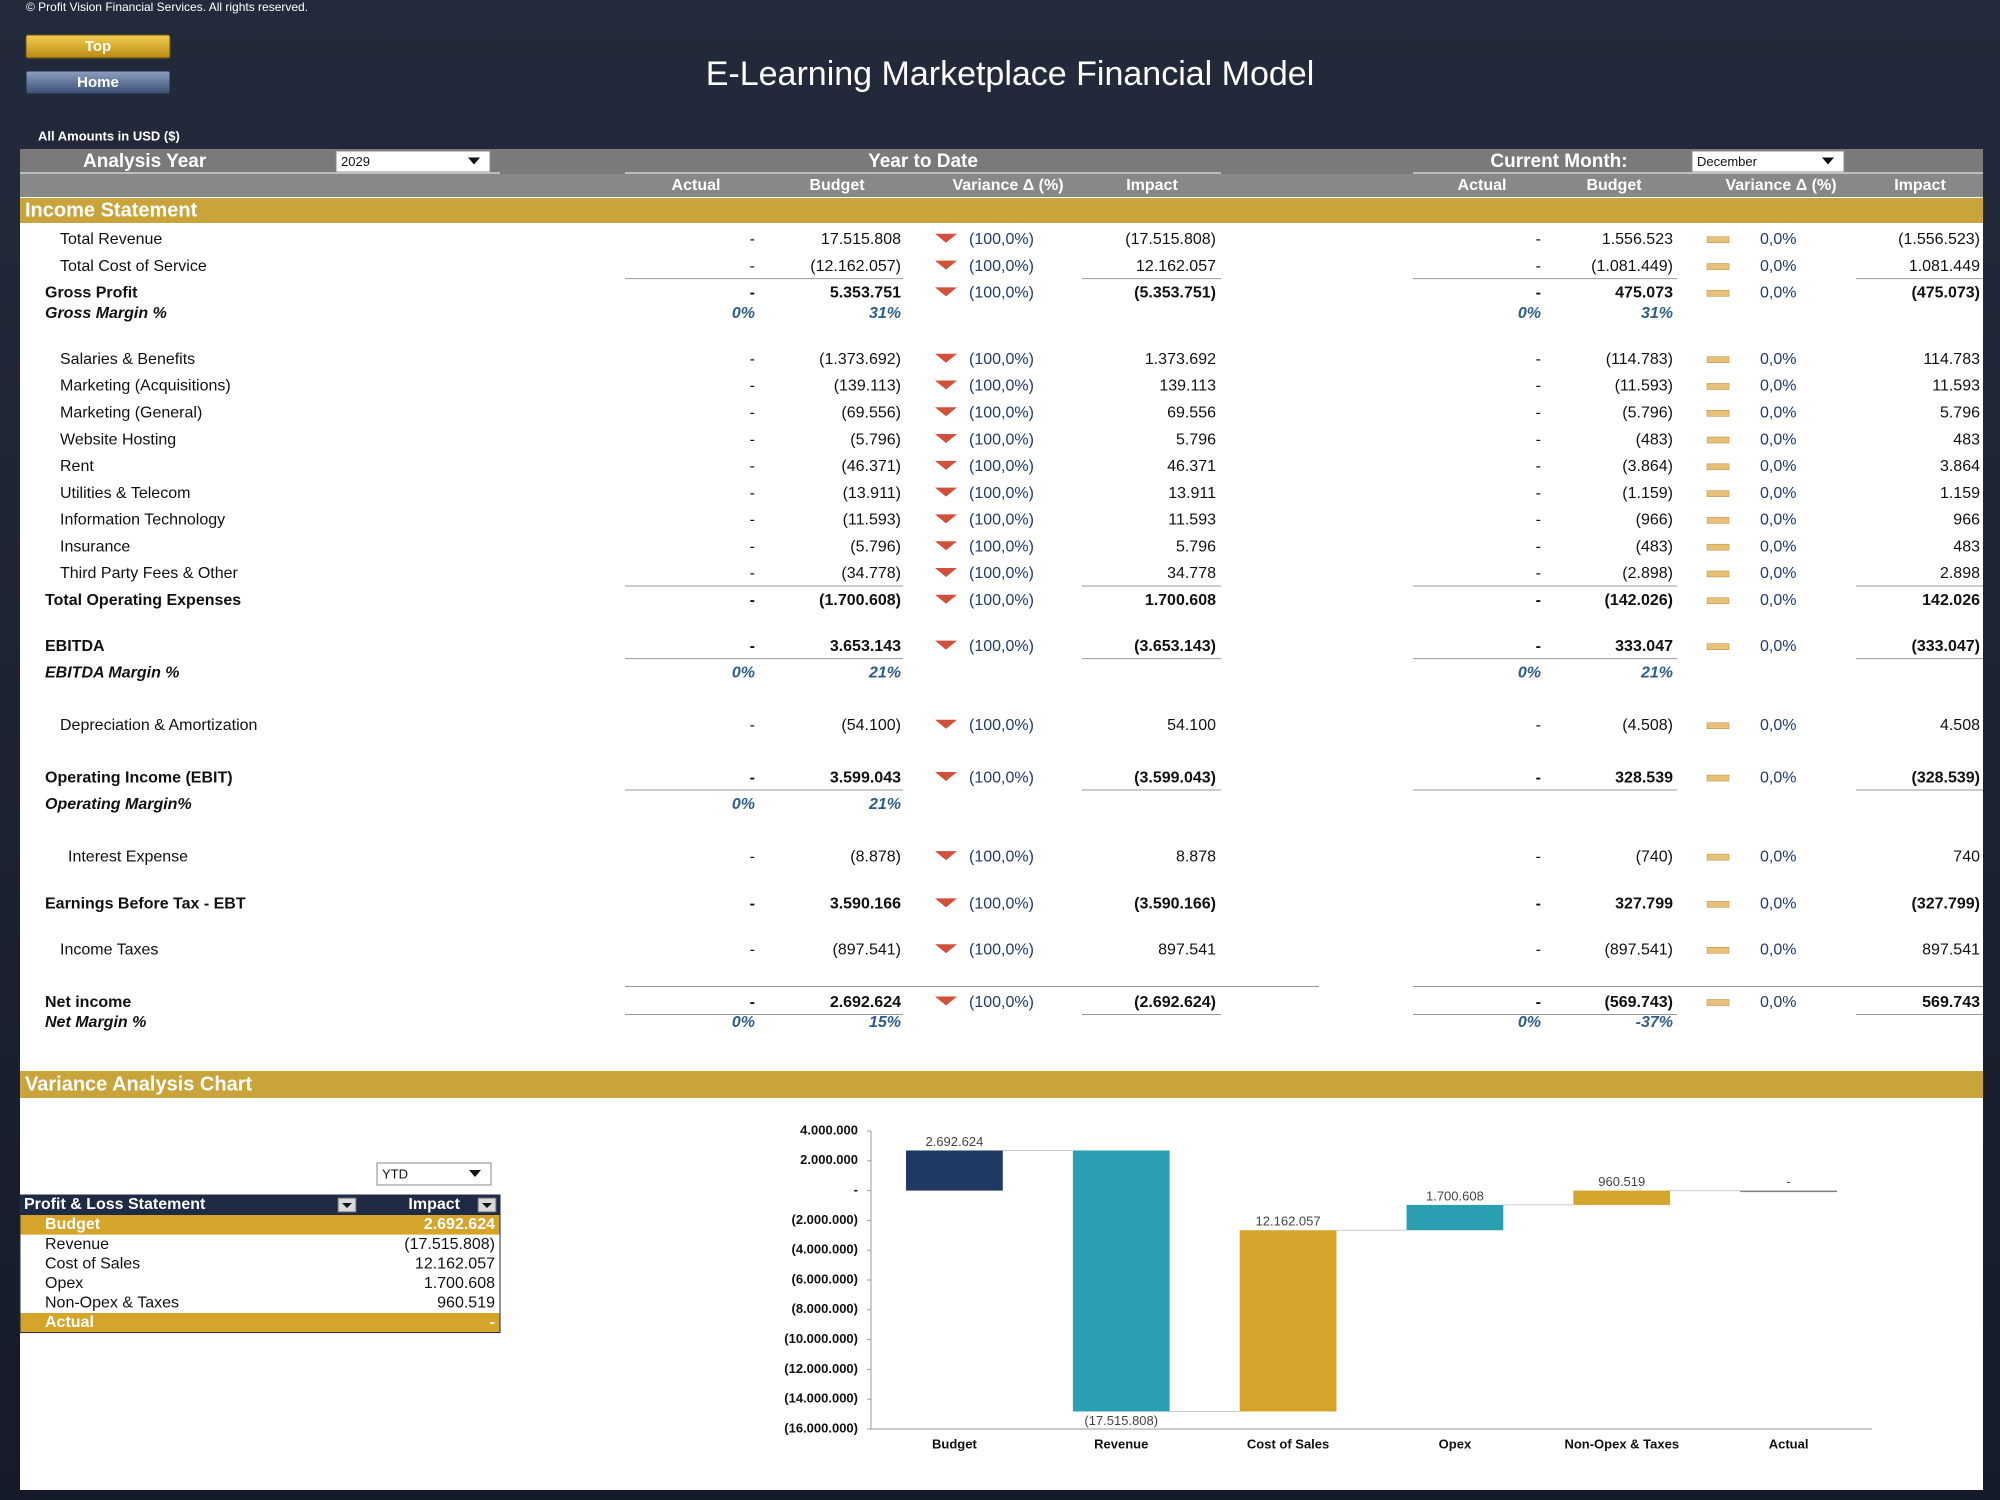 This screenshot has width=2000, height=1500. Describe the element at coordinates (1644, 777) in the screenshot. I see `cell-value: 328.539` at that location.